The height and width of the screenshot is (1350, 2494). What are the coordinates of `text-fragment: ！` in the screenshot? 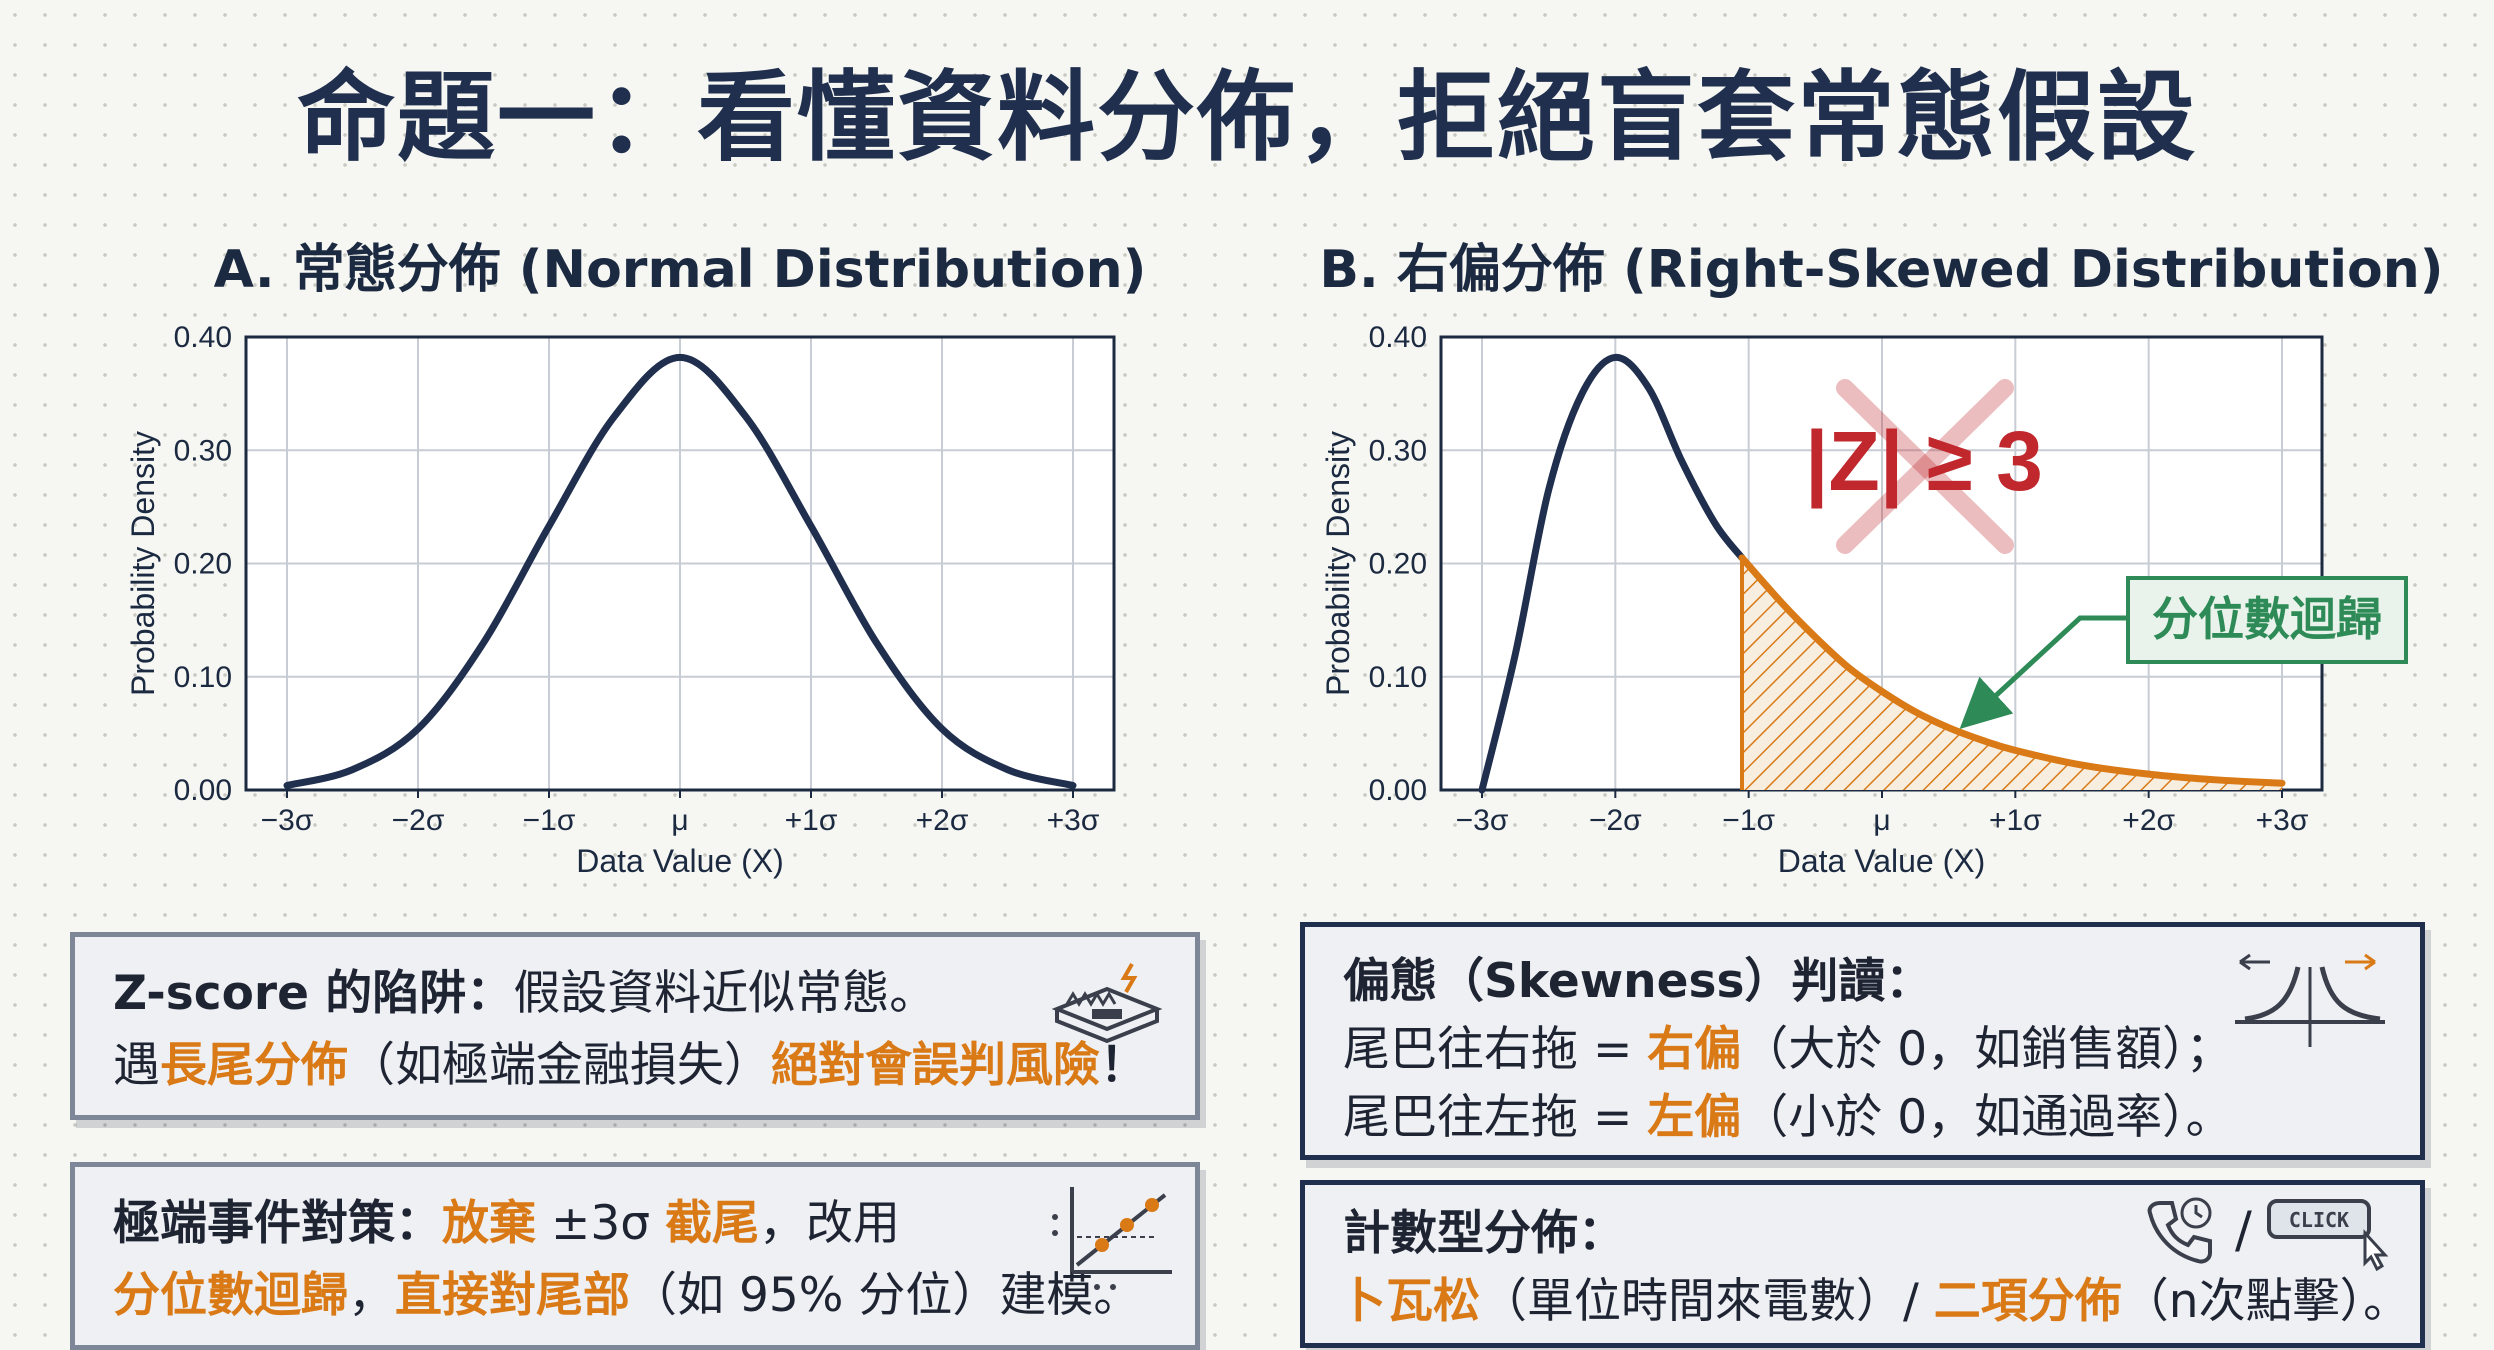 It's located at (1123, 1065).